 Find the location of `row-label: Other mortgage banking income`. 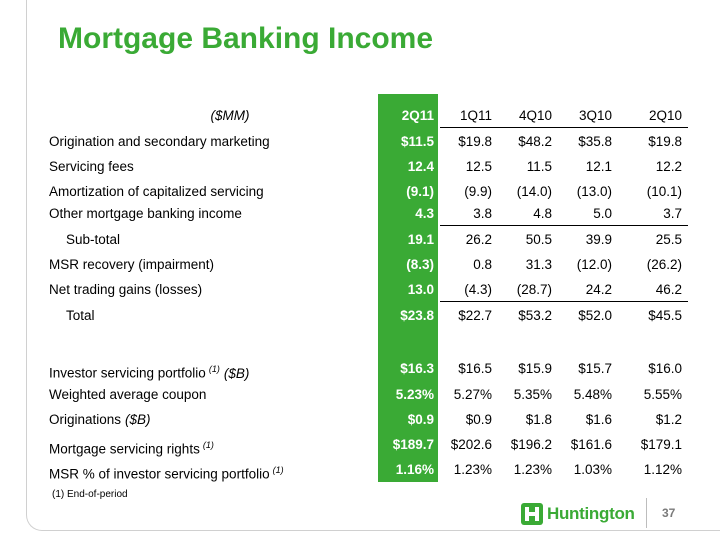

row-label: Other mortgage banking income is located at coordinates (145, 214).